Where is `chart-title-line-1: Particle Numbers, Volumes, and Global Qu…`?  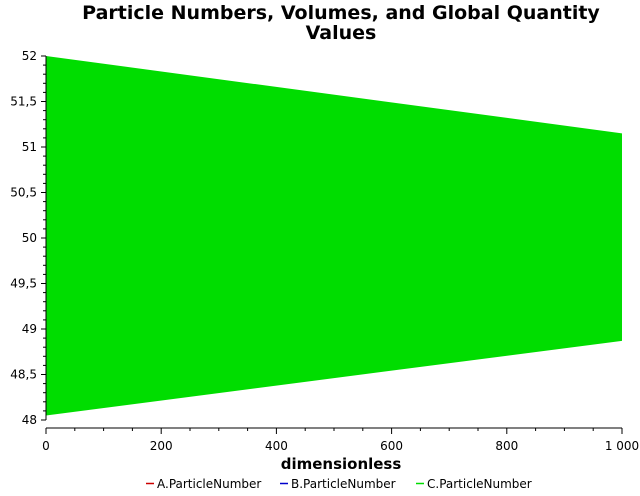
chart-title-line-1: Particle Numbers, Volumes, and Global Qu… is located at coordinates (341, 13).